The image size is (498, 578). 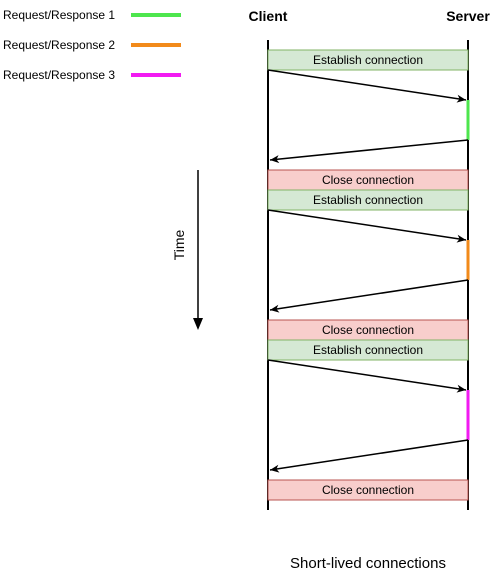 What do you see at coordinates (268, 16) in the screenshot?
I see `client-header: Client` at bounding box center [268, 16].